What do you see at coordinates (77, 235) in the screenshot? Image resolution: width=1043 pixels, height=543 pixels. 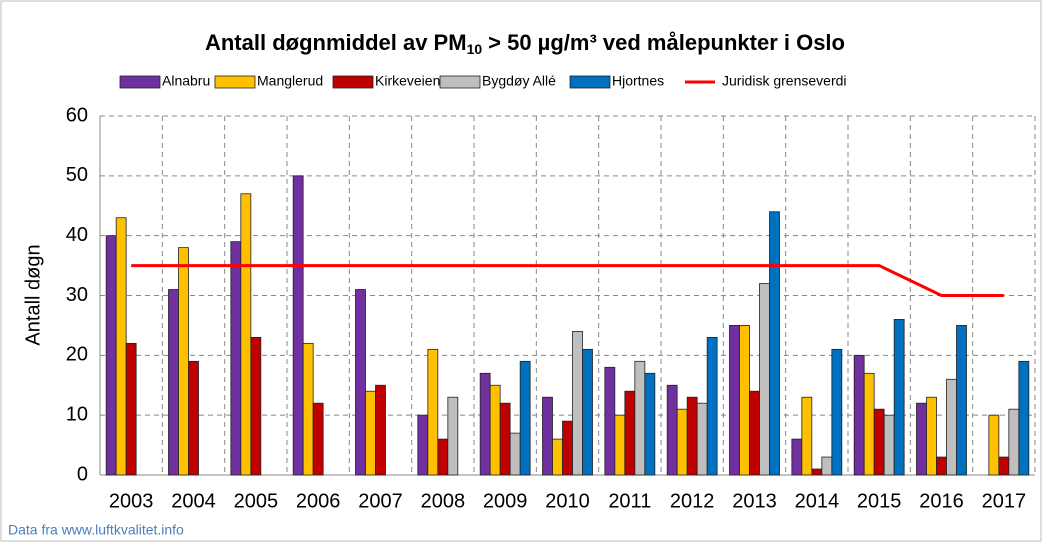 I see `y-tick-label: 40` at bounding box center [77, 235].